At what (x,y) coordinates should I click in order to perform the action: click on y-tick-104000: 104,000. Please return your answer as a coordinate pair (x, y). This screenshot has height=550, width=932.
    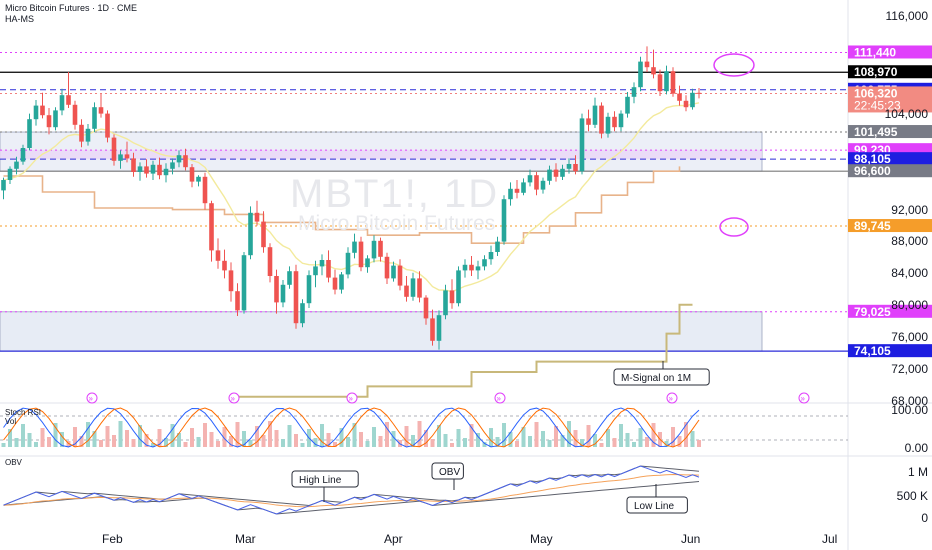
    Looking at the image, I should click on (906, 114).